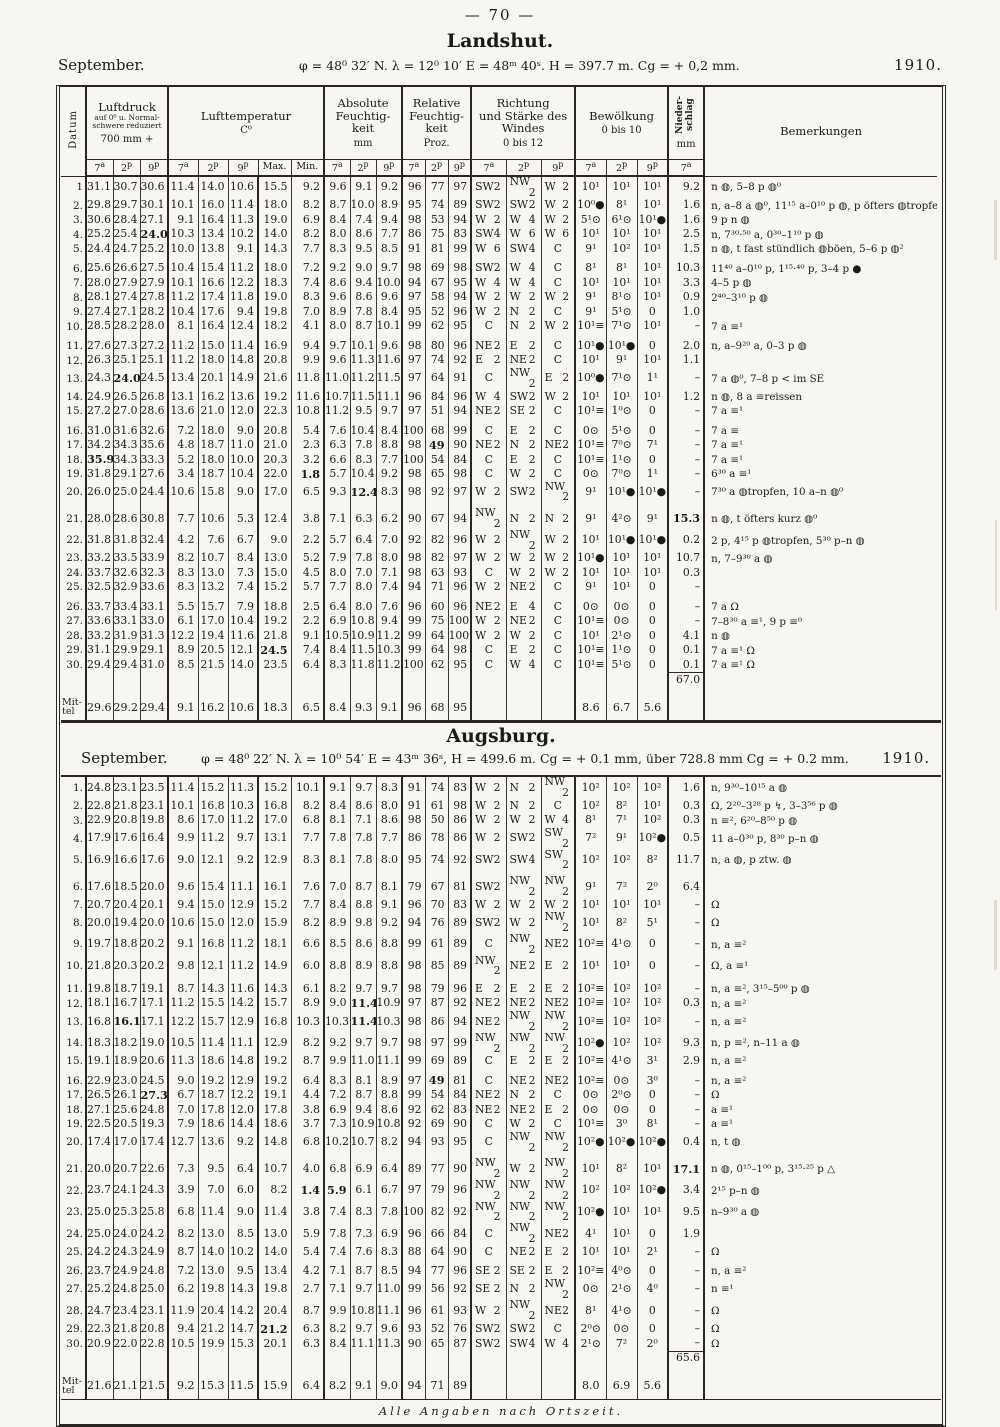 This screenshot has width=1000, height=1427. I want to click on cell-remarks: 7 a ≡¹, so click(820, 327).